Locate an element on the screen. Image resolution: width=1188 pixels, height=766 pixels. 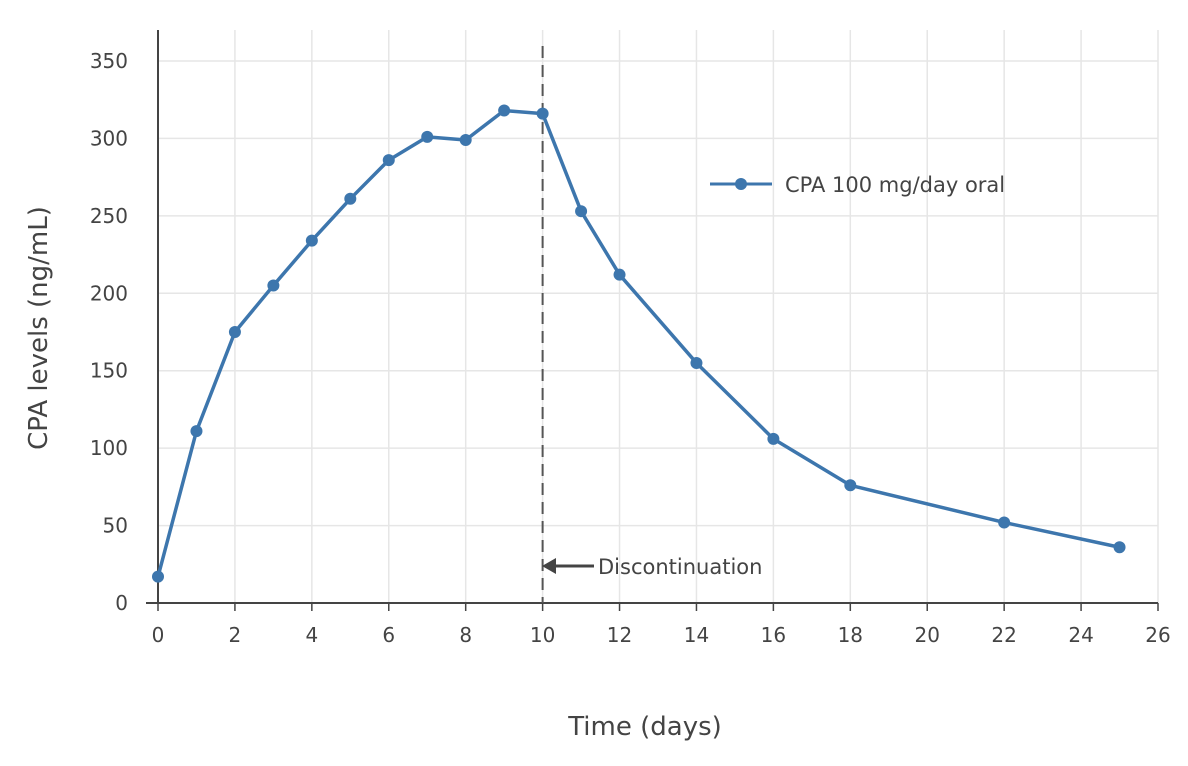
x-tick-label: 18 is located at coordinates (850, 635).